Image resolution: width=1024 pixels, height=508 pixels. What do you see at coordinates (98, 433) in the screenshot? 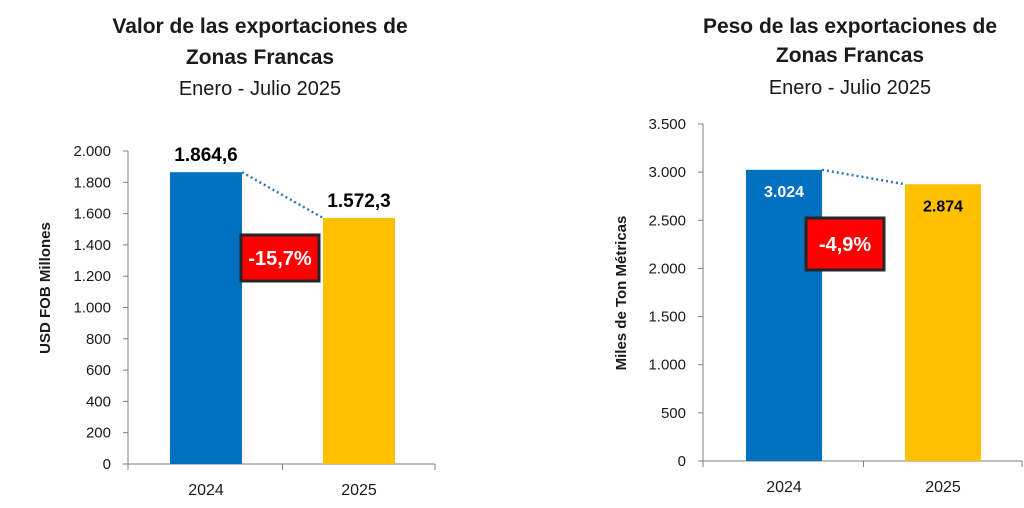
I see `y-tick-label: 200` at bounding box center [98, 433].